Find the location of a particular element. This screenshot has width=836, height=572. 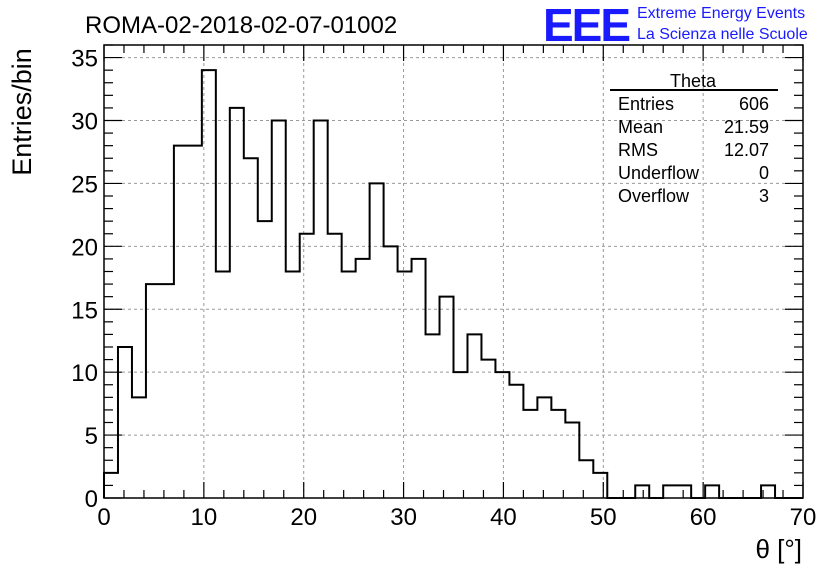

run-title: ROMA-02-2018-02-07-01002 is located at coordinates (241, 25).